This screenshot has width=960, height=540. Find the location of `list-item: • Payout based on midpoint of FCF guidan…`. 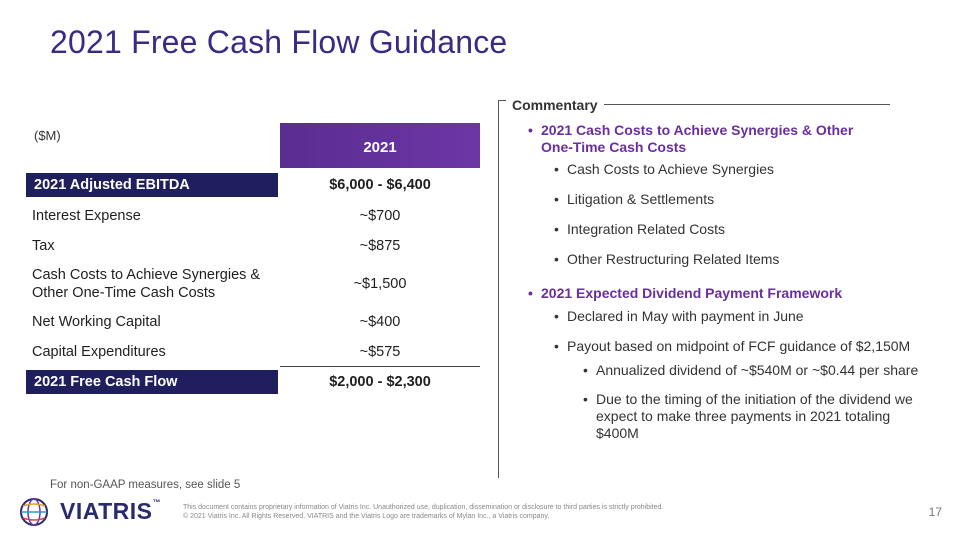

list-item: • Payout based on midpoint of FCF guidan… is located at coordinates (732, 346).